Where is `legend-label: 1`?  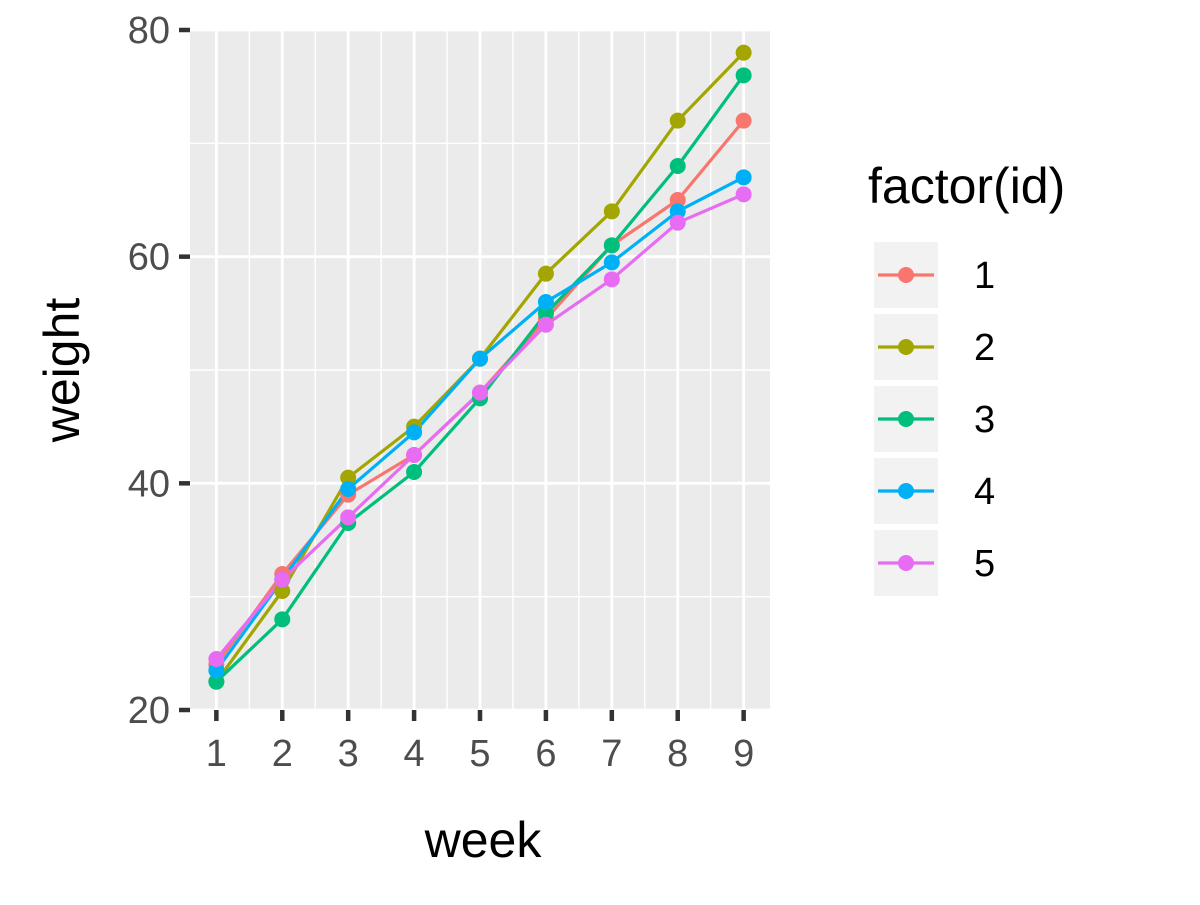 legend-label: 1 is located at coordinates (984, 276).